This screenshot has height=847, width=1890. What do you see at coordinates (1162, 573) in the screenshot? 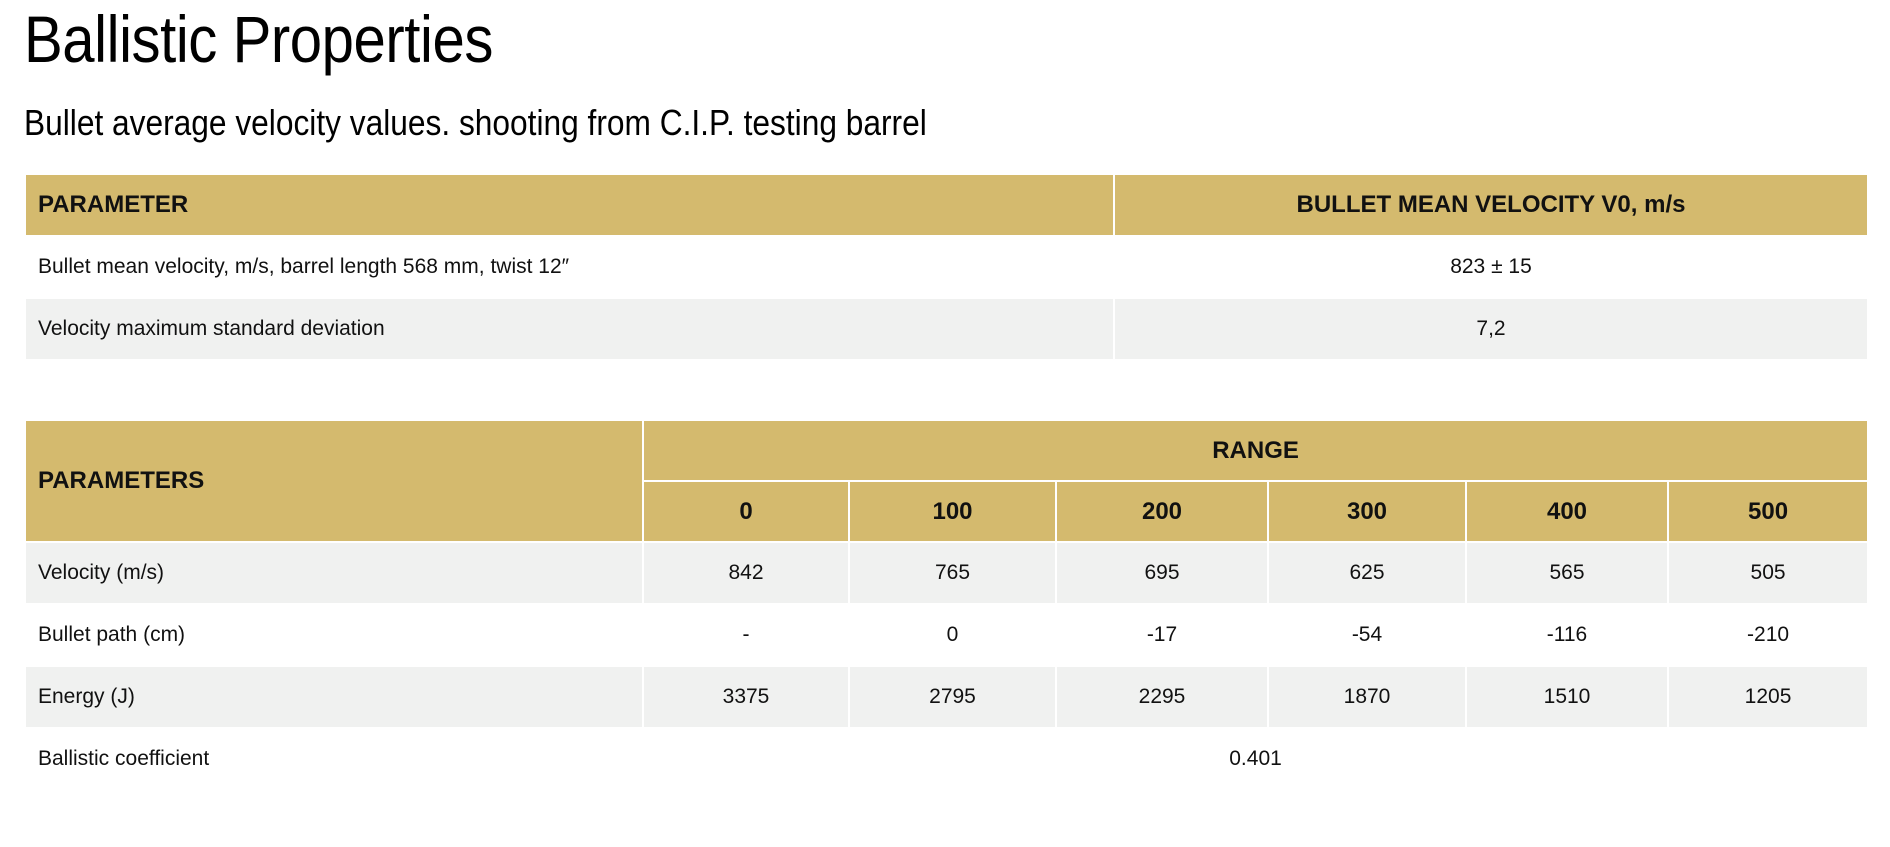
I see `table-cell: 695` at bounding box center [1162, 573].